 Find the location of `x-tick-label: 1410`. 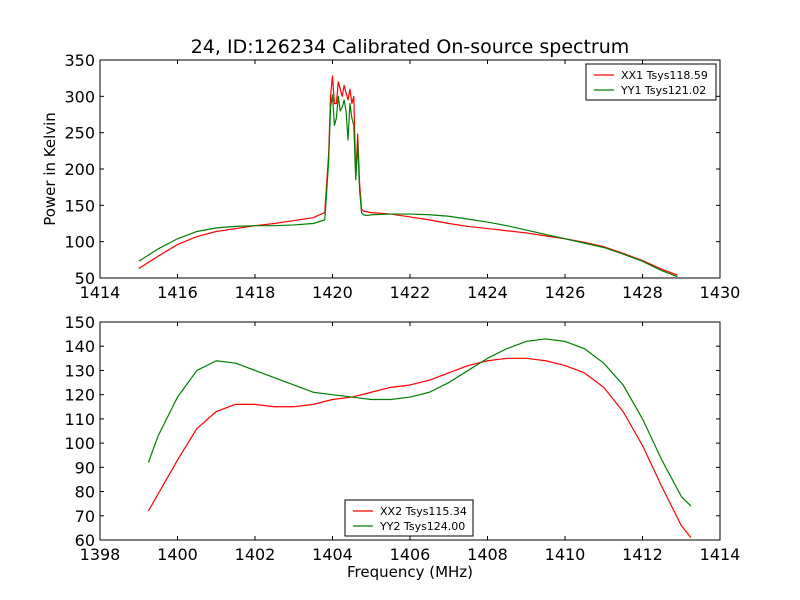

x-tick-label: 1410 is located at coordinates (565, 554).